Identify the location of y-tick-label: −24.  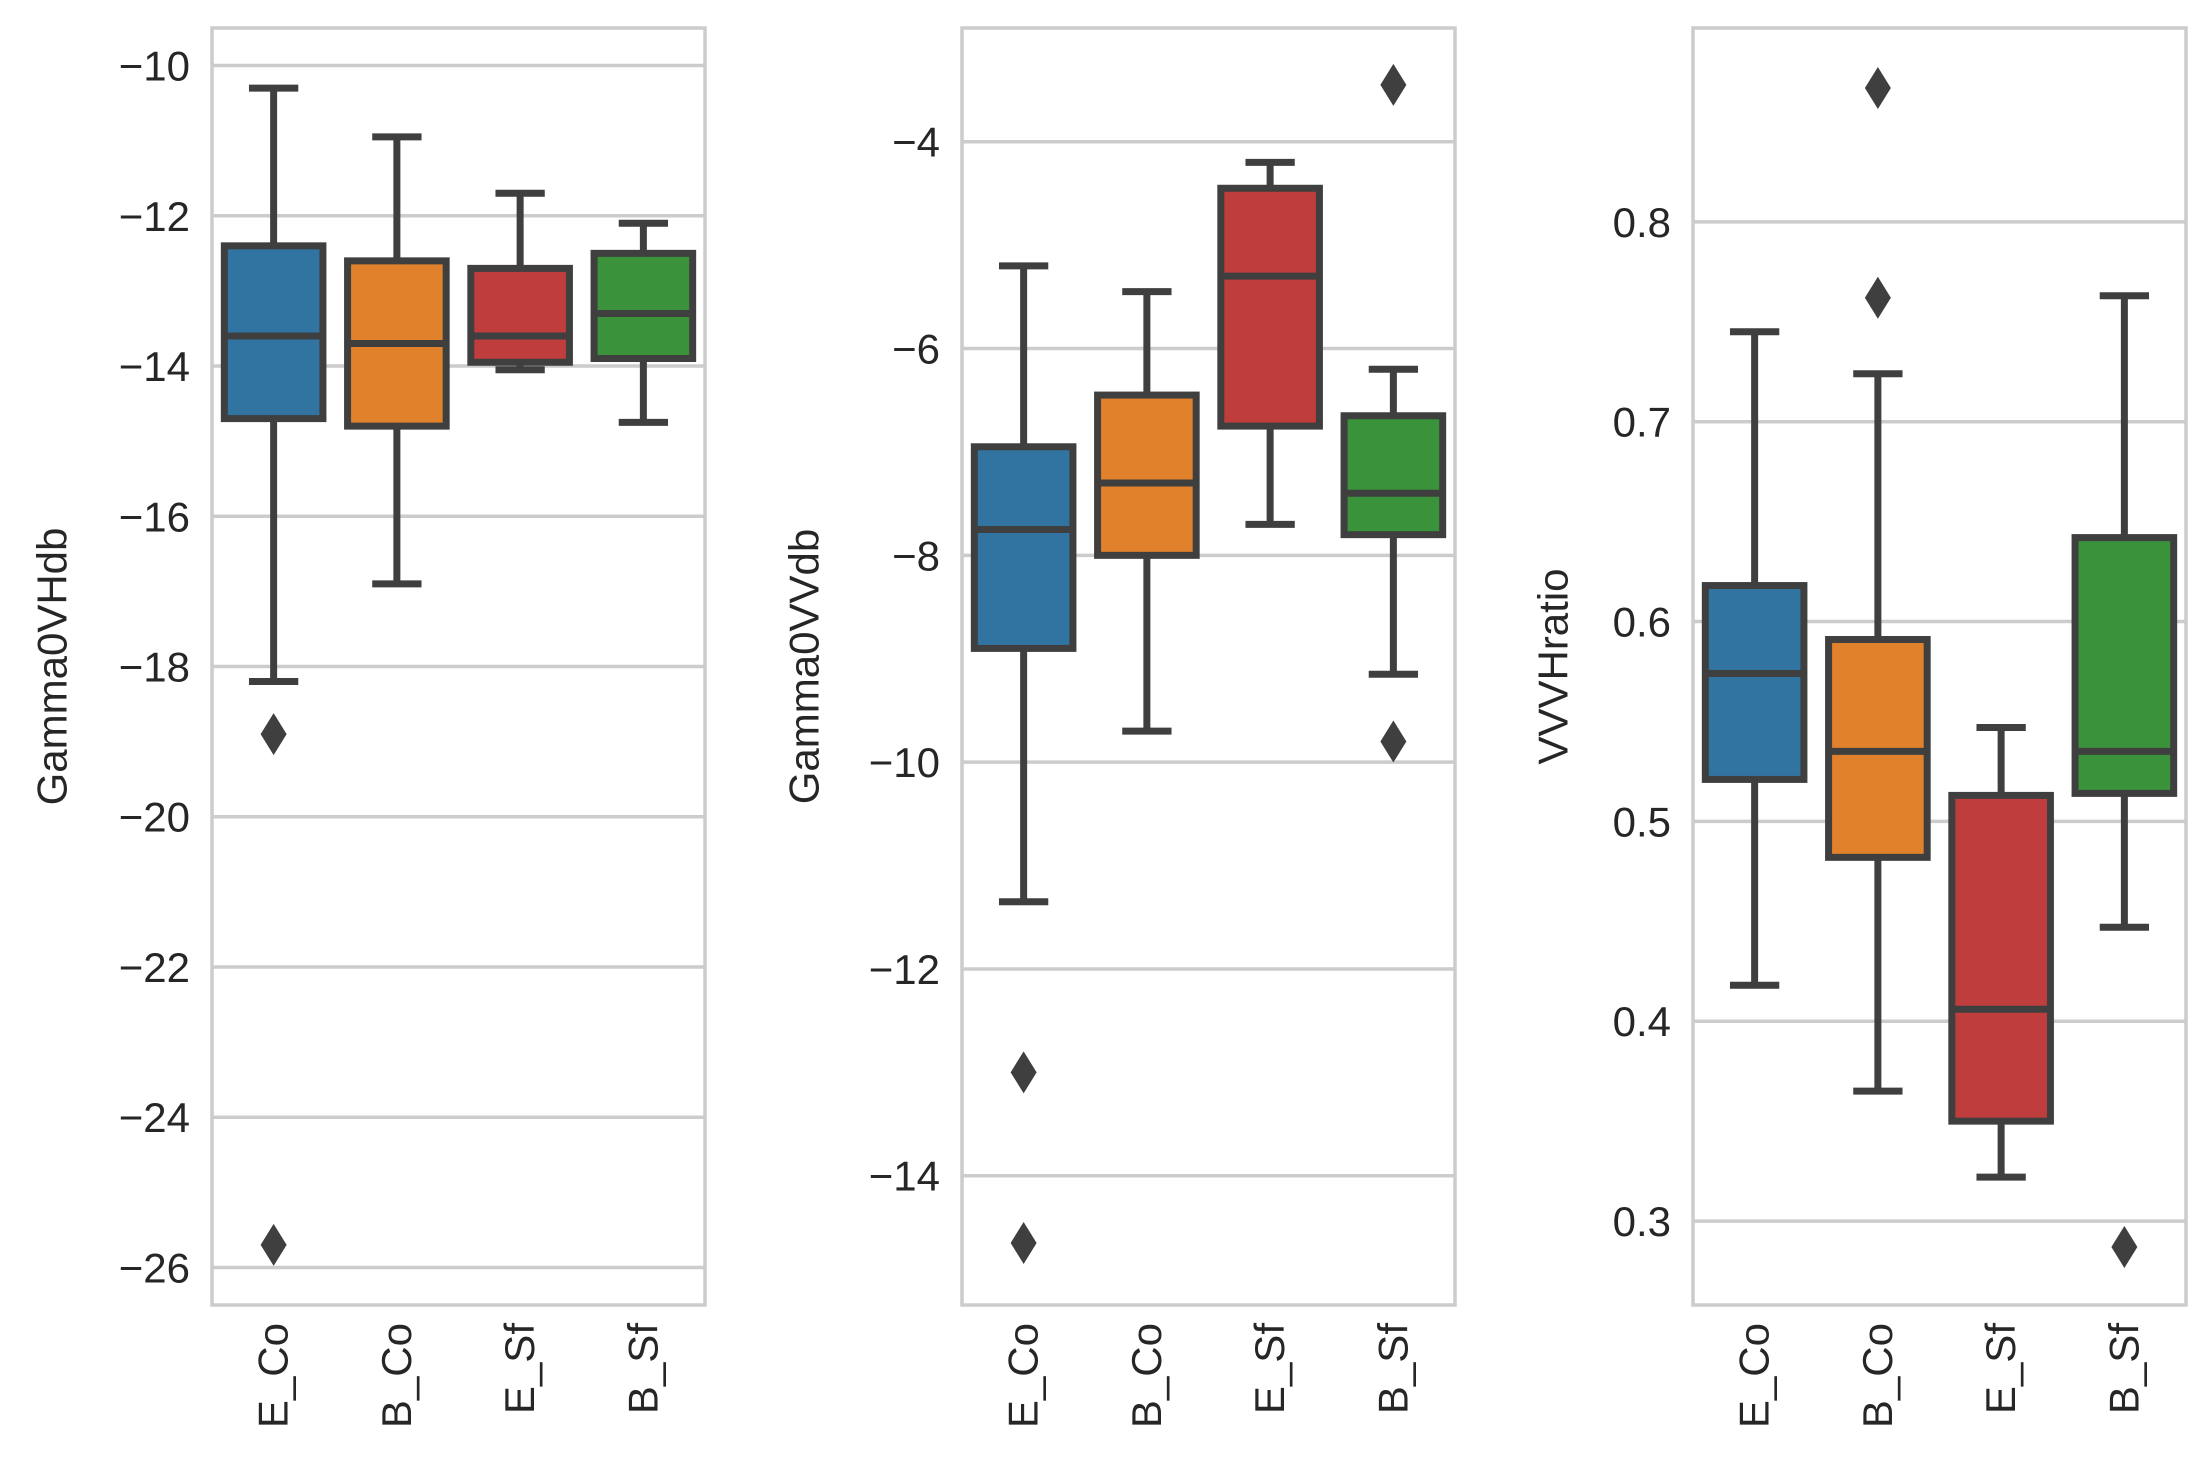
(154, 1117).